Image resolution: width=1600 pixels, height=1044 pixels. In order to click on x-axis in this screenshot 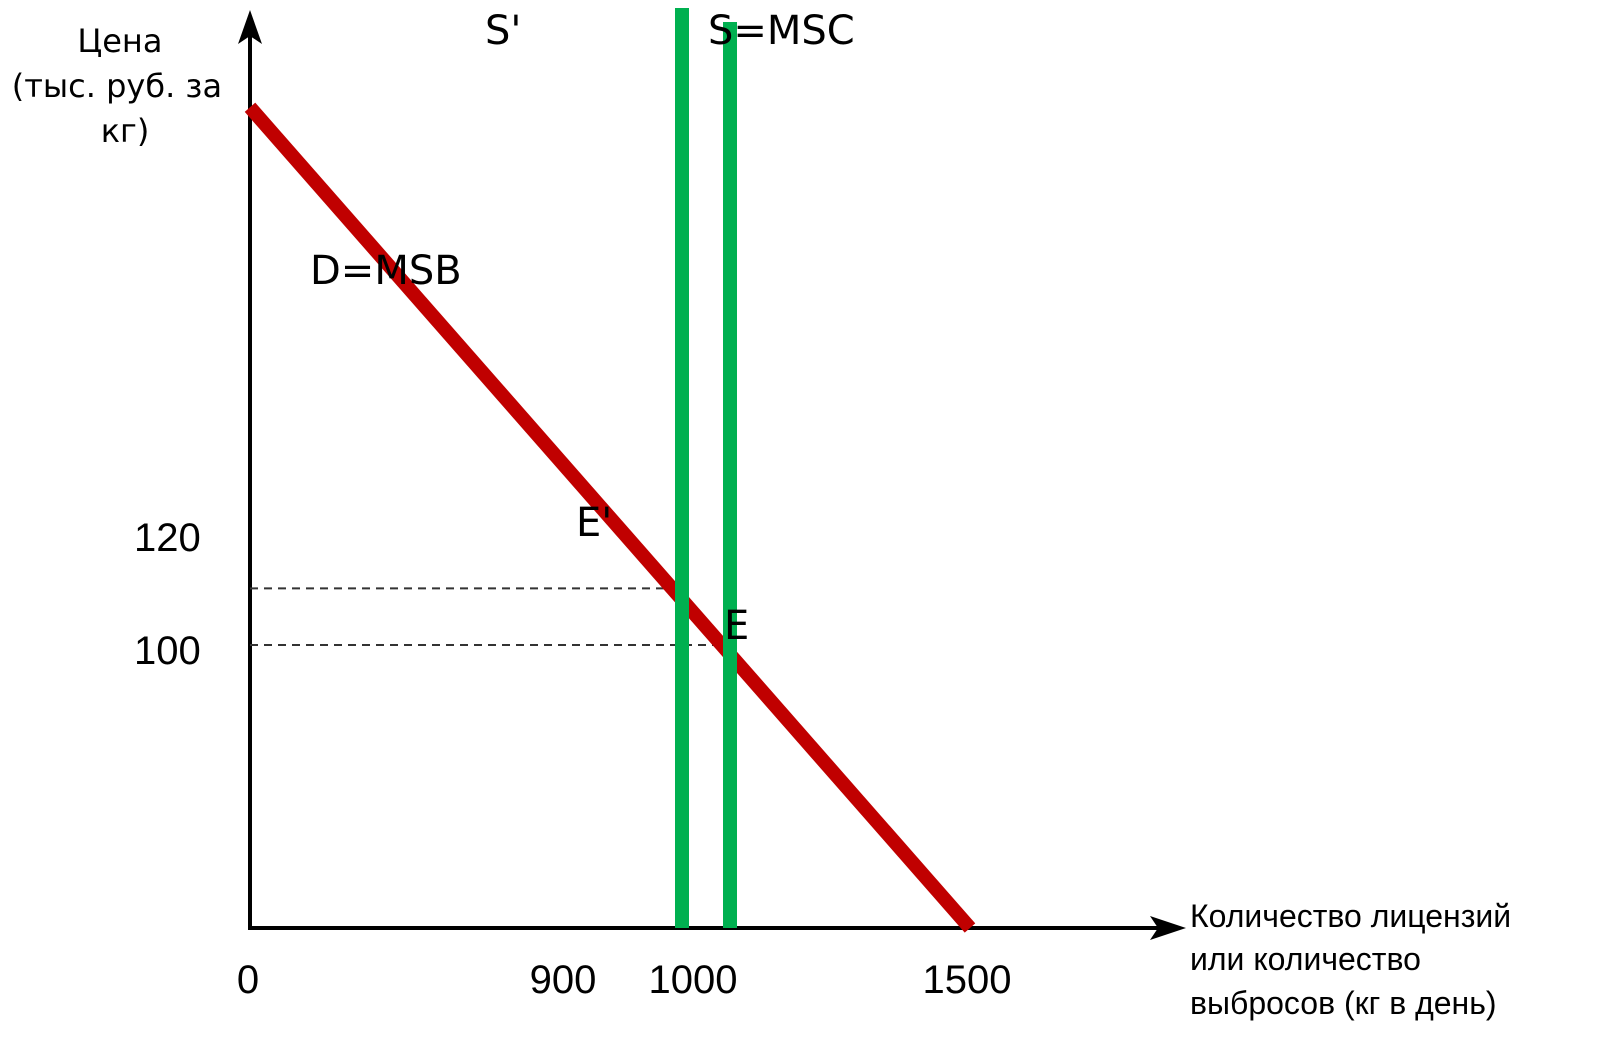, I will do `click(717, 928)`.